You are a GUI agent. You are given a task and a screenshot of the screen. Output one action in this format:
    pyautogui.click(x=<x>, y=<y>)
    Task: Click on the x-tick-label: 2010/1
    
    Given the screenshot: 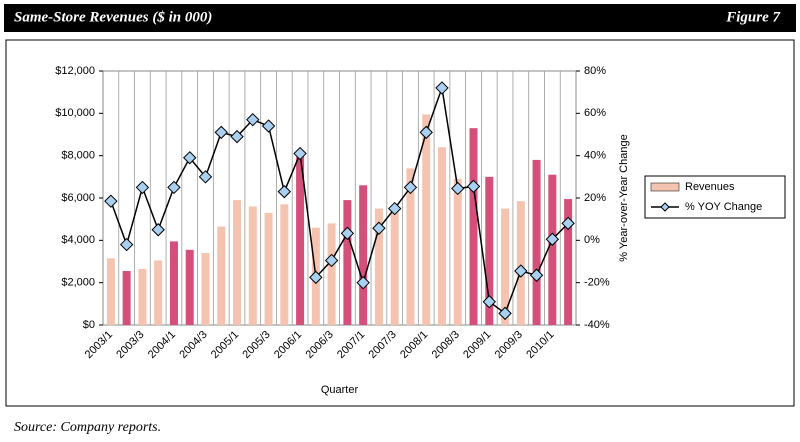 What is the action you would take?
    pyautogui.click(x=540, y=345)
    